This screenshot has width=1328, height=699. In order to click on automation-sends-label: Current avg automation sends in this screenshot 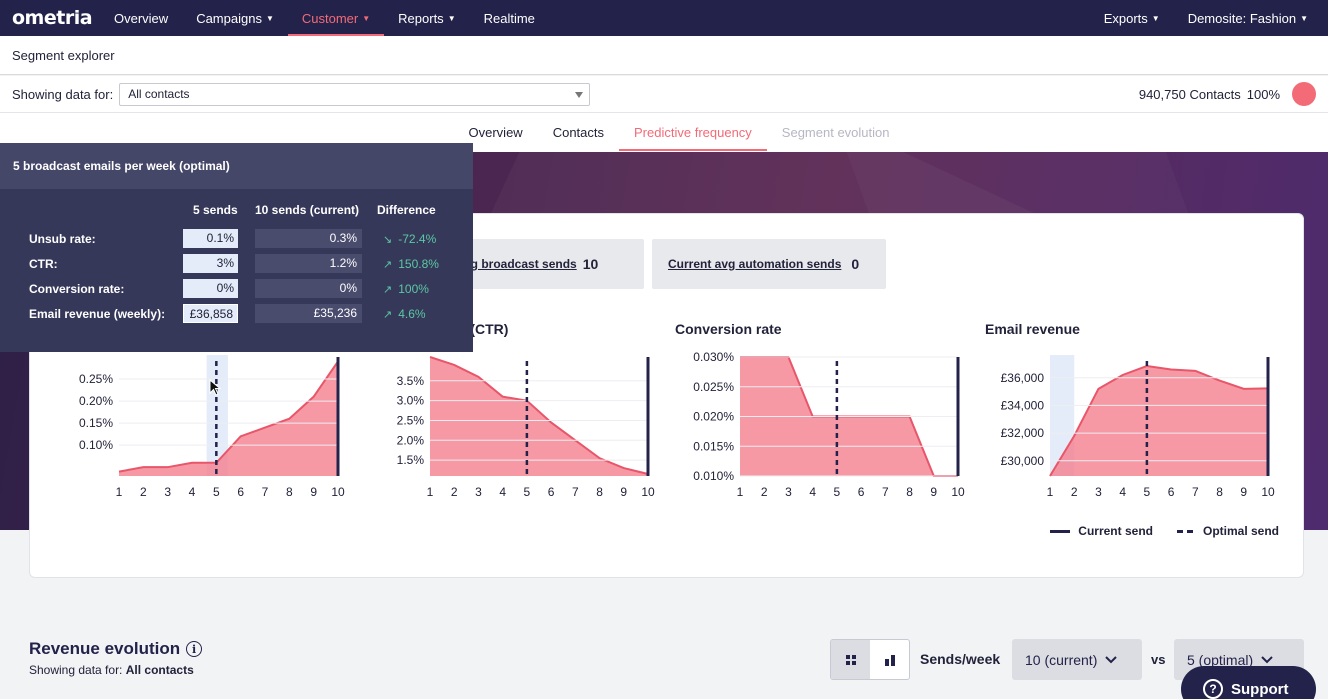, I will do `click(755, 264)`.